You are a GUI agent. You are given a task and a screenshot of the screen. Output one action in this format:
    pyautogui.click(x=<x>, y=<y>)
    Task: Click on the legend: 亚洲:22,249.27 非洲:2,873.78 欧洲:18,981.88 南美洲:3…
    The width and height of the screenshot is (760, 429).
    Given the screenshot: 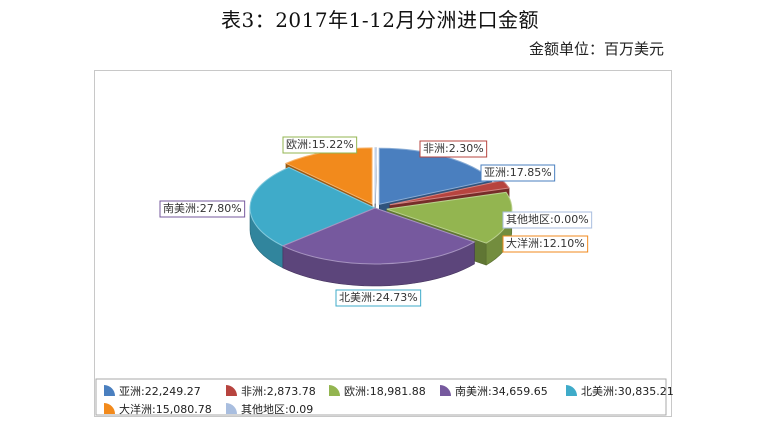 What is the action you would take?
    pyautogui.click(x=389, y=400)
    